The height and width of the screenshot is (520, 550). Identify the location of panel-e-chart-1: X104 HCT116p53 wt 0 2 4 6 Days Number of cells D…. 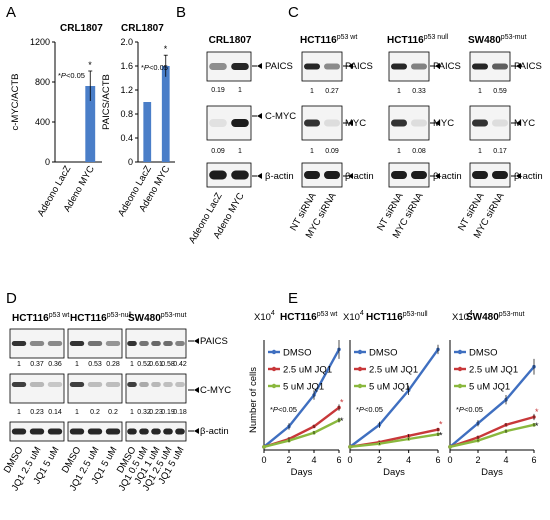
(296, 394).